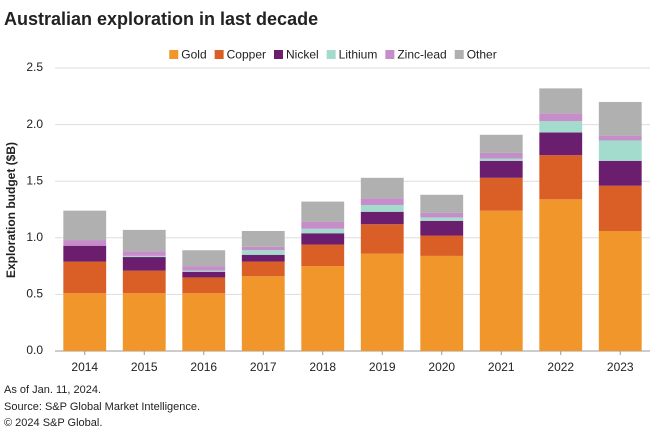 The width and height of the screenshot is (660, 439). I want to click on footnote: As of Jan. 11, 2024., so click(52, 390).